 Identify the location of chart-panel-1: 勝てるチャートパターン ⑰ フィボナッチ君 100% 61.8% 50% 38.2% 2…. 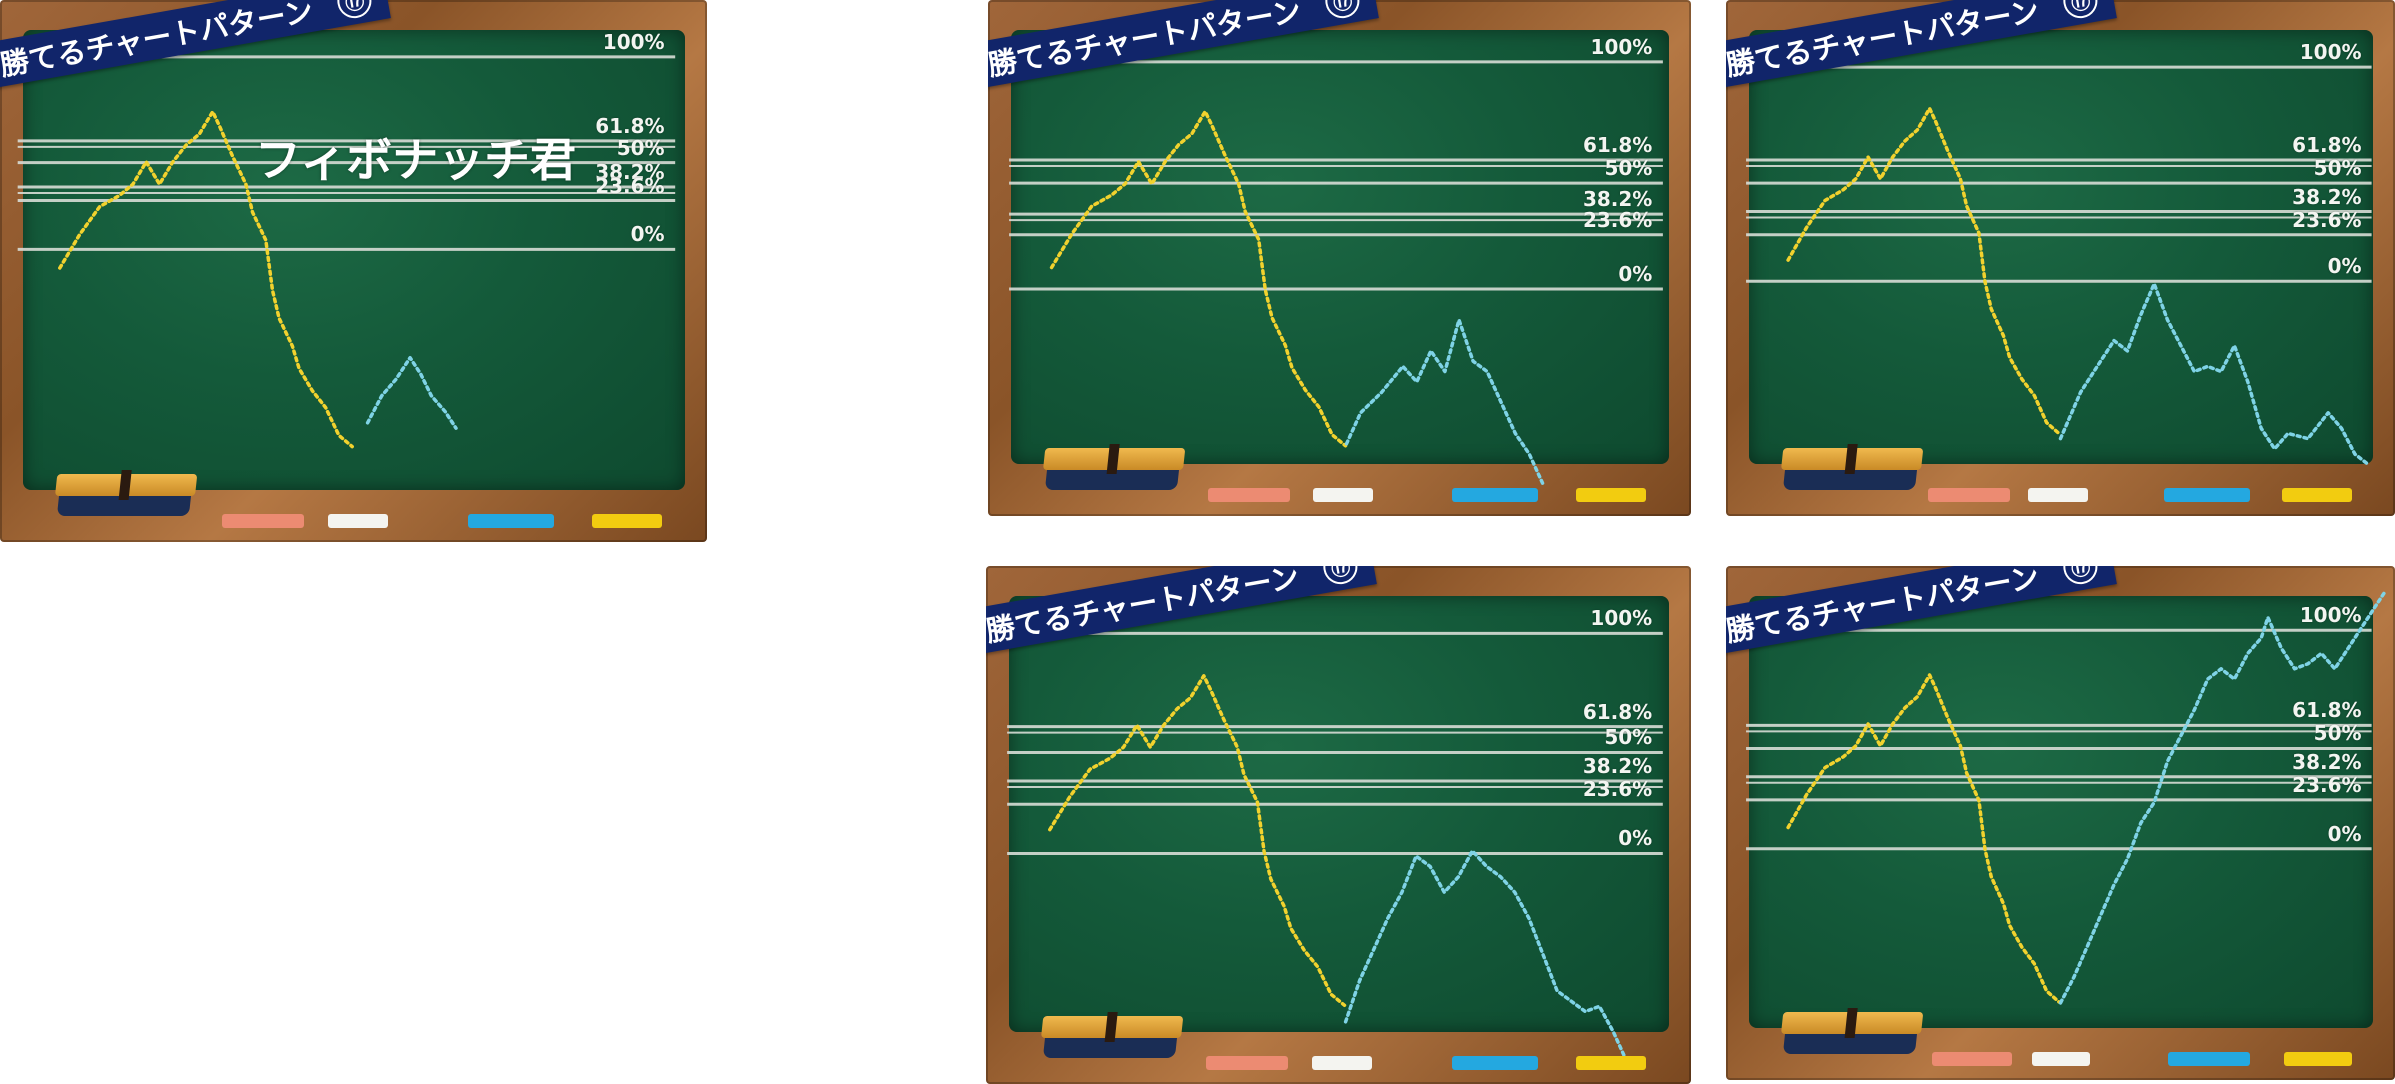
(353, 271).